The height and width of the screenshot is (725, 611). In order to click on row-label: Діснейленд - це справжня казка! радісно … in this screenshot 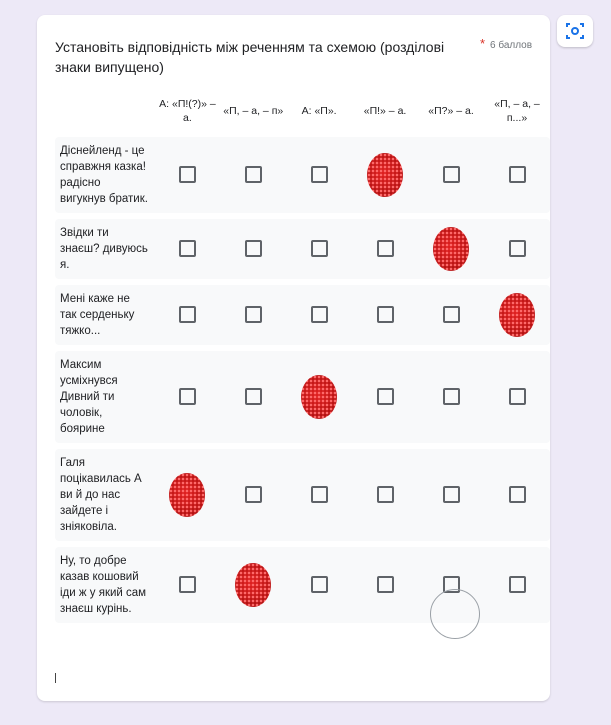, I will do `click(105, 175)`.